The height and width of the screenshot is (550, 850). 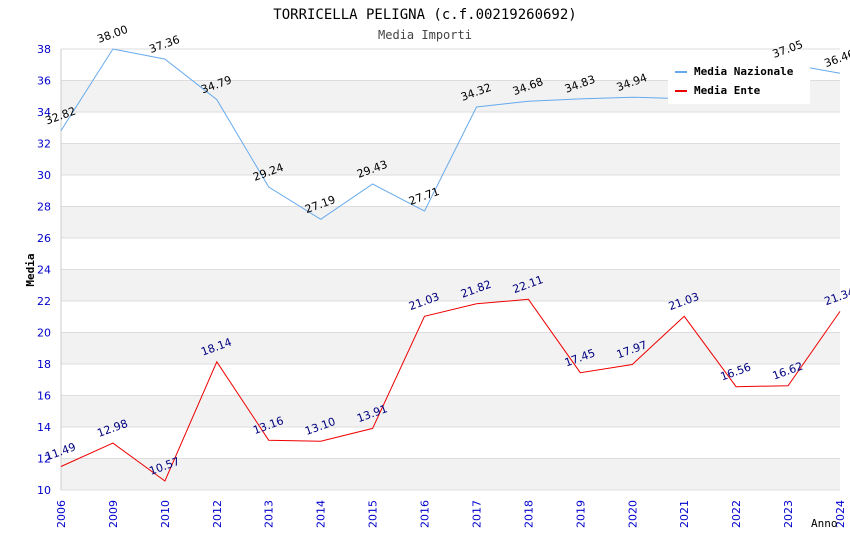 I want to click on x-tick-label: 2010, so click(x=165, y=514).